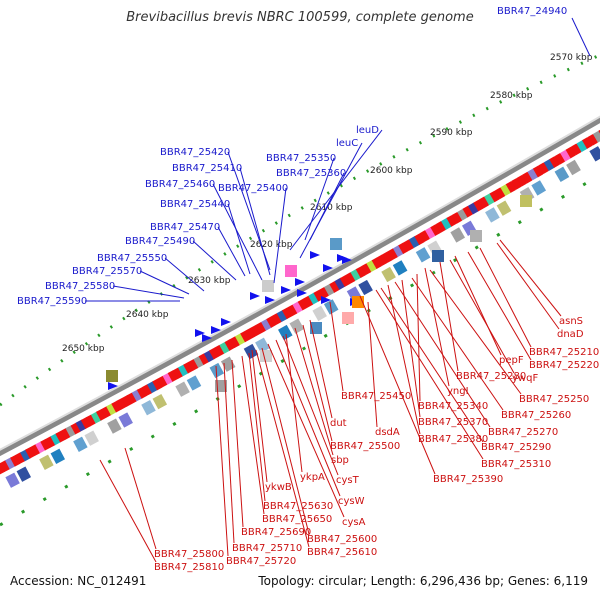  What do you see at coordinates (387, 432) in the screenshot?
I see `lower-gene-label-dsda: dsdA` at bounding box center [387, 432].